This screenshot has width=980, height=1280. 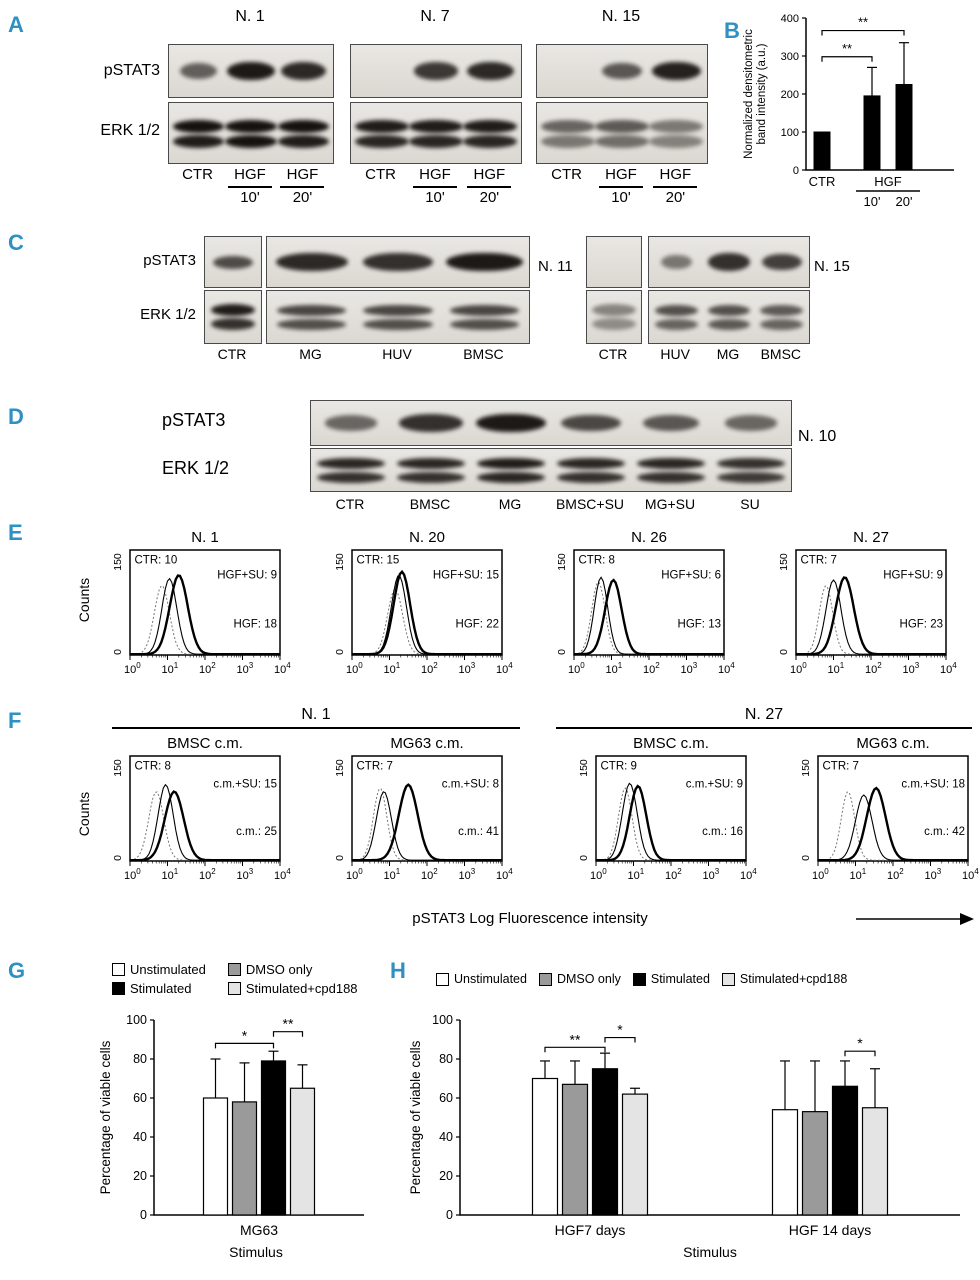 What do you see at coordinates (921, 625) in the screenshot?
I see `annotation: HGF: 23` at bounding box center [921, 625].